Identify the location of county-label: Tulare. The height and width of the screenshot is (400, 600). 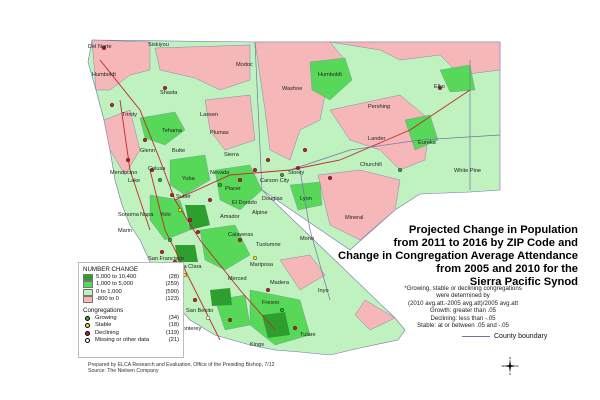
(308, 335).